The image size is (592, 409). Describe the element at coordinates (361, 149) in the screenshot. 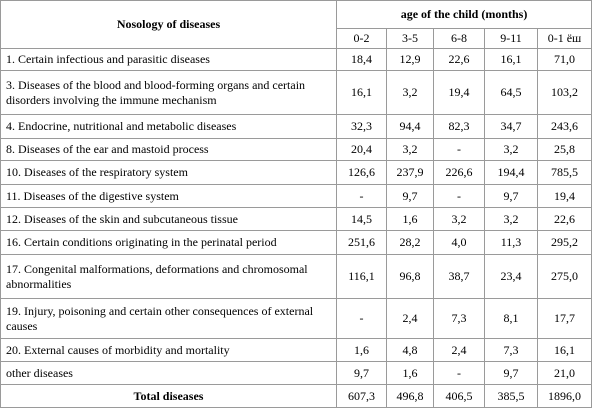

I see `rate-cell: 20,4` at that location.